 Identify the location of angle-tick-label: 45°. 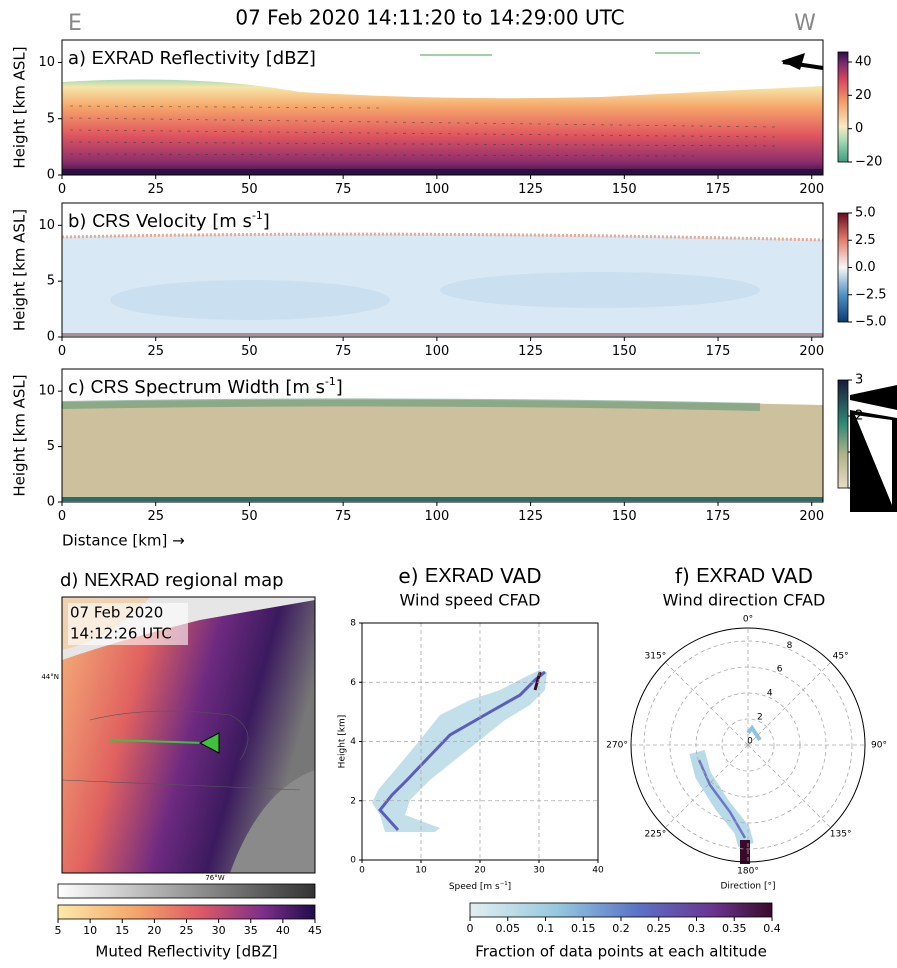
(841, 656).